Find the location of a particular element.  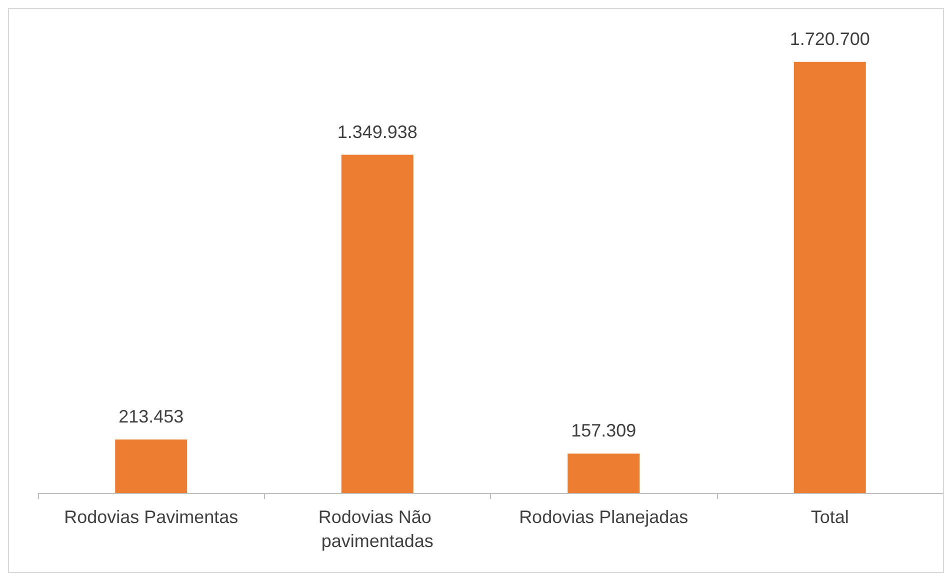

data-label: 213.453 is located at coordinates (151, 416).